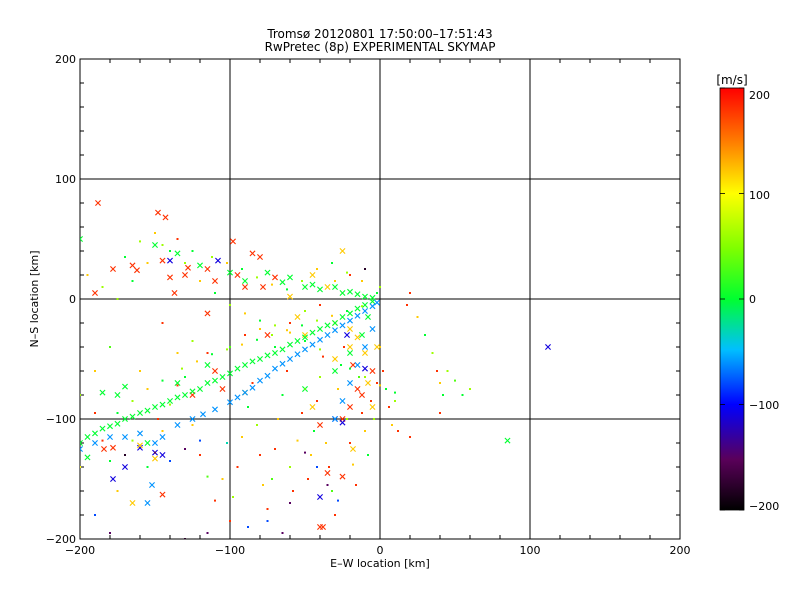 Image resolution: width=800 pixels, height=604 pixels. What do you see at coordinates (732, 299) in the screenshot?
I see `colorbar-ticks` at bounding box center [732, 299].